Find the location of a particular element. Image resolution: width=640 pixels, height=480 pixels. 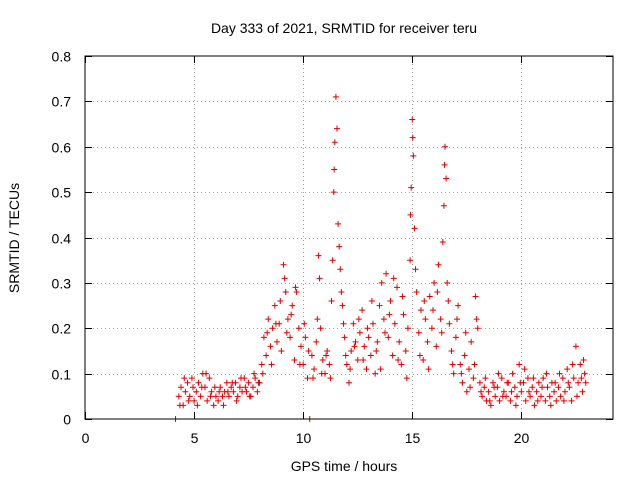

y-tick-label: 0.3 is located at coordinates (62, 284).